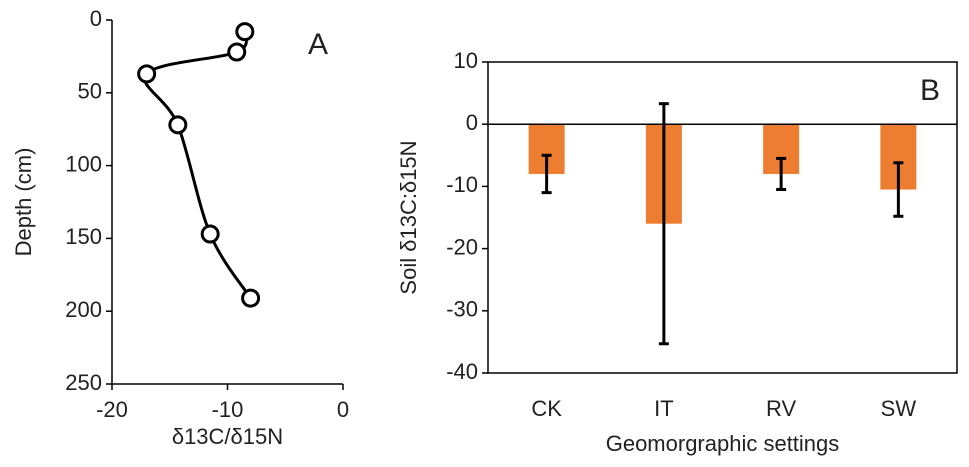 The image size is (969, 467). Describe the element at coordinates (197, 165) in the screenshot. I see `data-line` at that location.